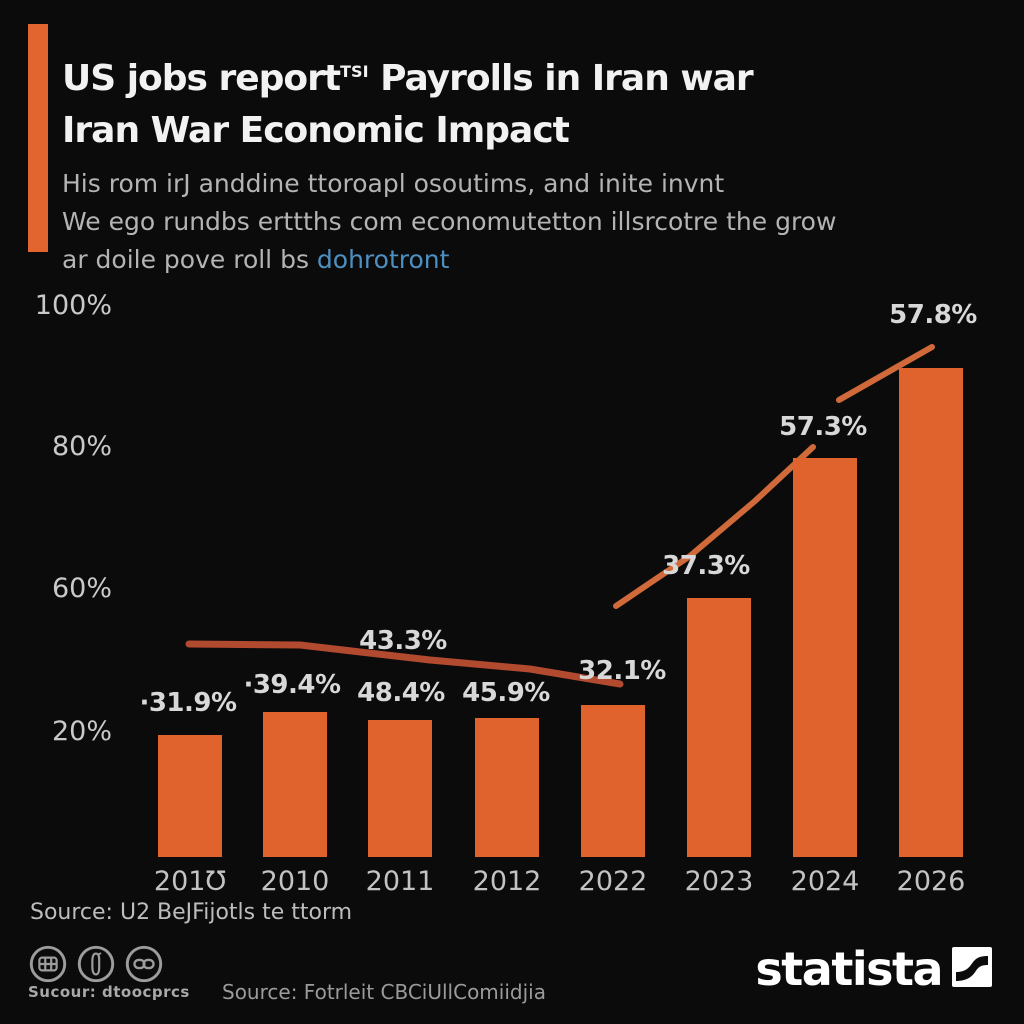 The height and width of the screenshot is (1024, 1024). What do you see at coordinates (81, 731) in the screenshot?
I see `y-axis-tick: 20%` at bounding box center [81, 731].